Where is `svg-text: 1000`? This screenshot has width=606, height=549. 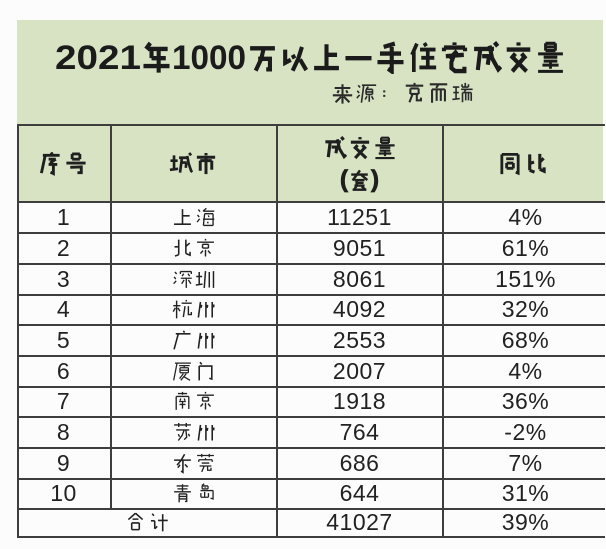
svg-text: 1000 is located at coordinates (209, 57).